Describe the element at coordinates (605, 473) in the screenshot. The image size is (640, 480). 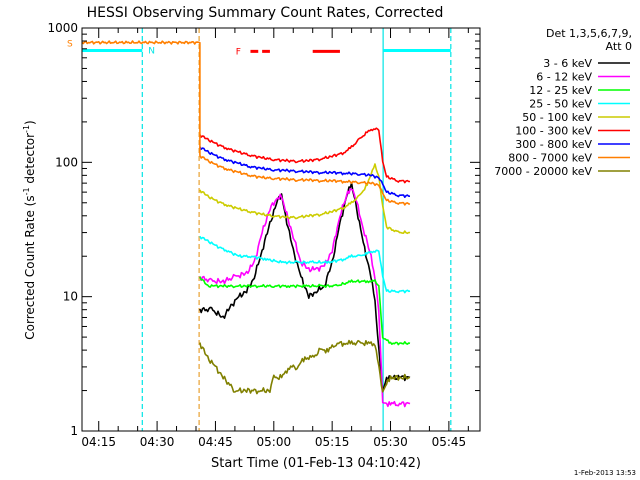
I see `timestamp: 1-Feb-2013 13:53` at that location.